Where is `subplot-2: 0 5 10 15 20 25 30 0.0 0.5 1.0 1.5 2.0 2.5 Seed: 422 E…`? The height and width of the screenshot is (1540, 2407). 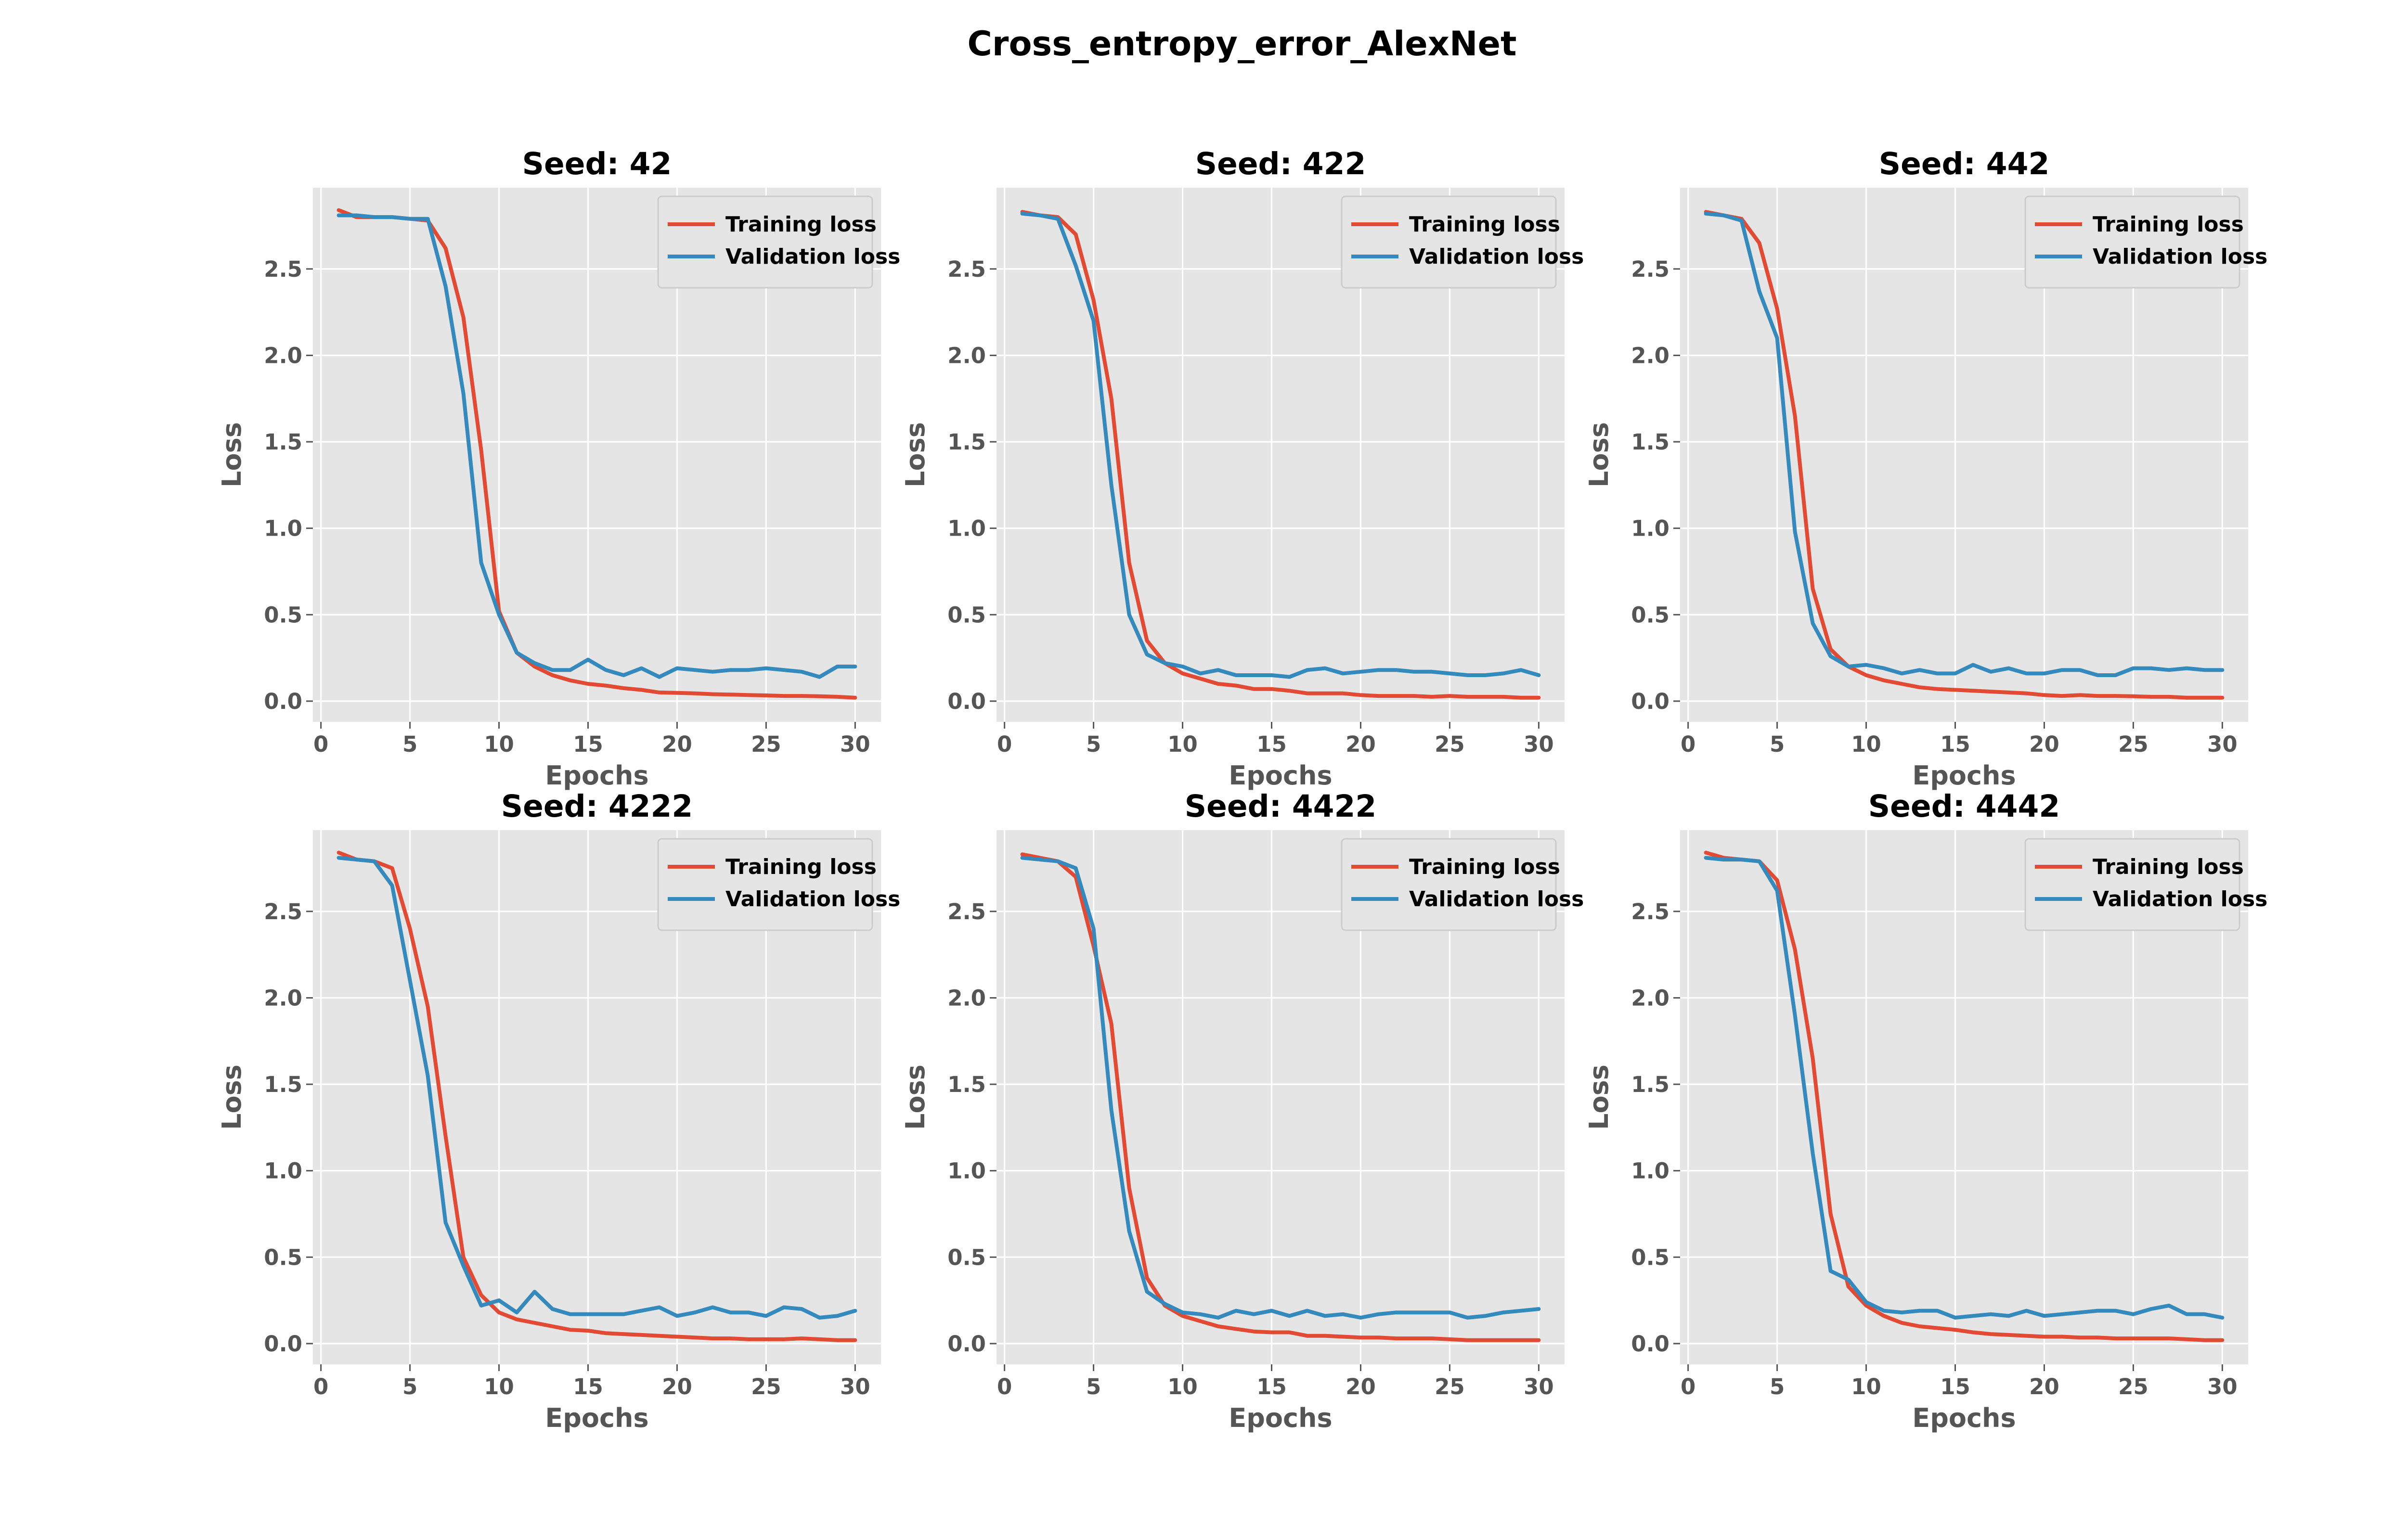 subplot-2: 0 5 10 15 20 25 30 0.0 0.5 1.0 1.5 2.0 2.5 Seed: 422 E… is located at coordinates (1242, 468).